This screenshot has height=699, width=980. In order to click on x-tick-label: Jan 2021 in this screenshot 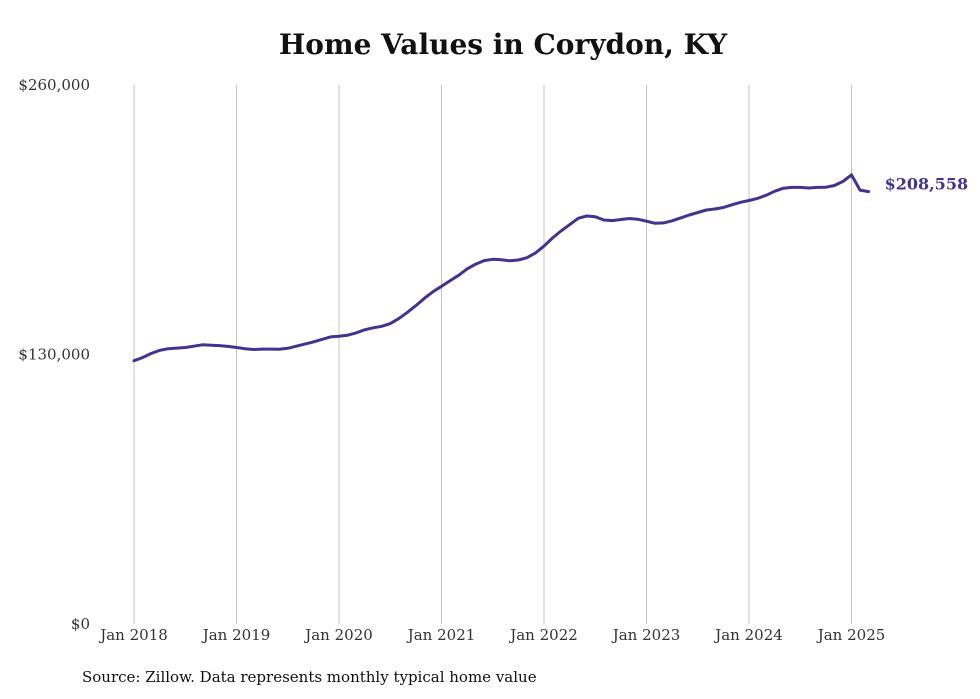, I will do `click(441, 635)`.